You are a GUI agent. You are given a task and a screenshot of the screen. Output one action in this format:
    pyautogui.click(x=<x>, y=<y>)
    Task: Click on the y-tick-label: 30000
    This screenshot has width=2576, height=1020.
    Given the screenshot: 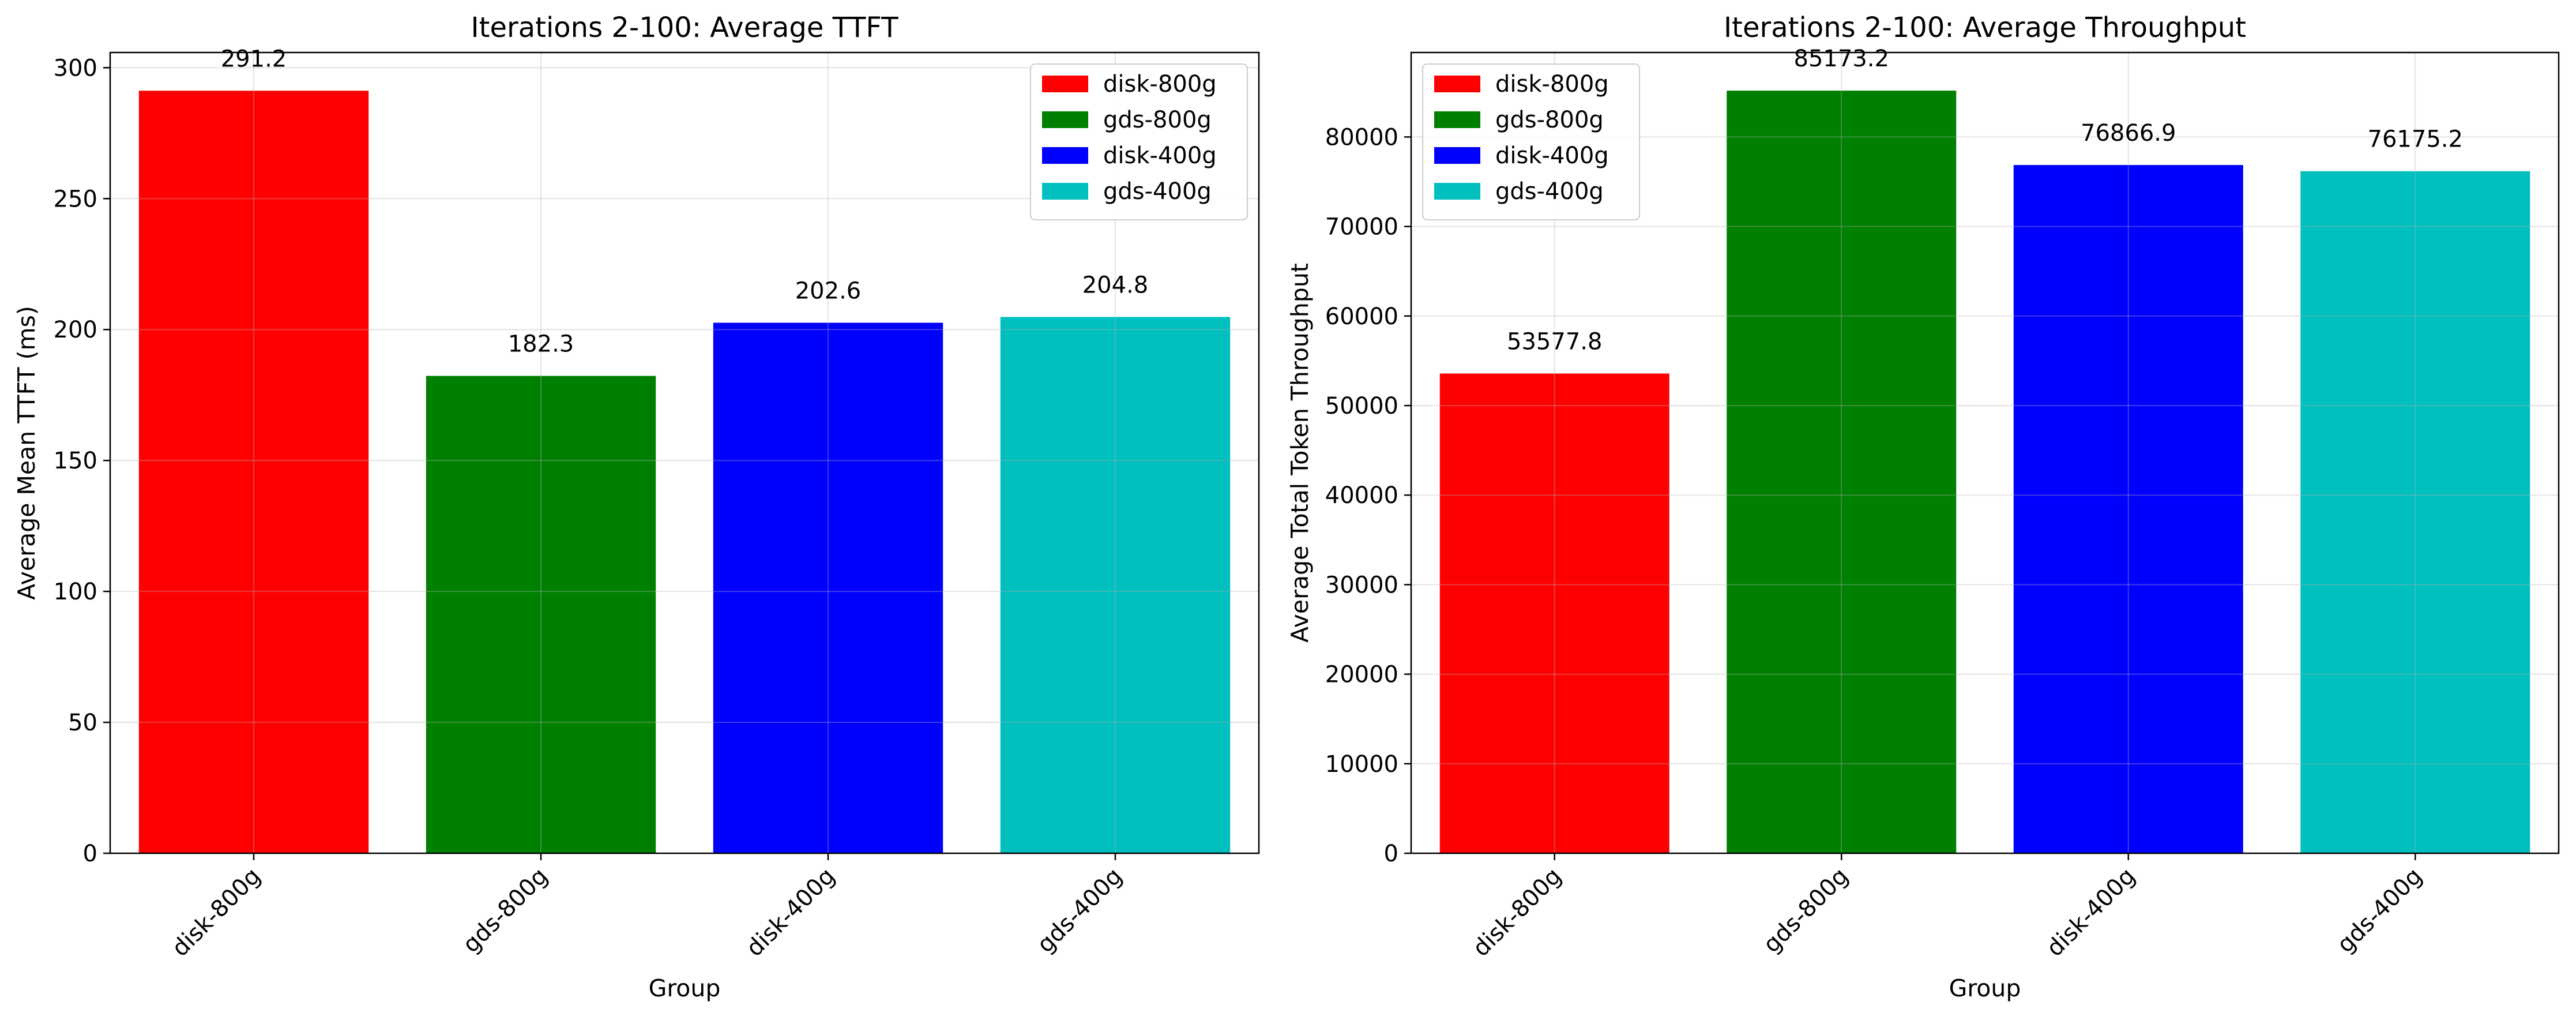 What is the action you would take?
    pyautogui.click(x=1361, y=585)
    